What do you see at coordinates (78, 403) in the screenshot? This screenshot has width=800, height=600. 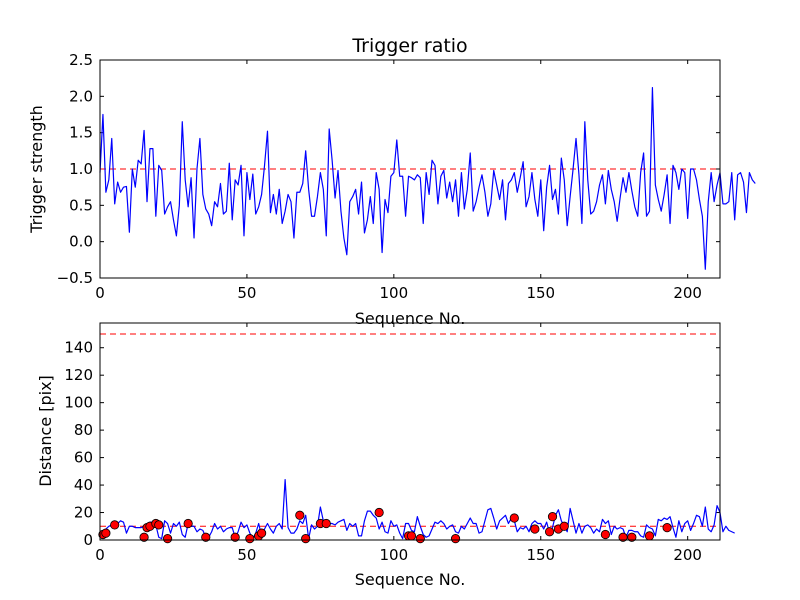 I see `y-tick-label: 100` at bounding box center [78, 403].